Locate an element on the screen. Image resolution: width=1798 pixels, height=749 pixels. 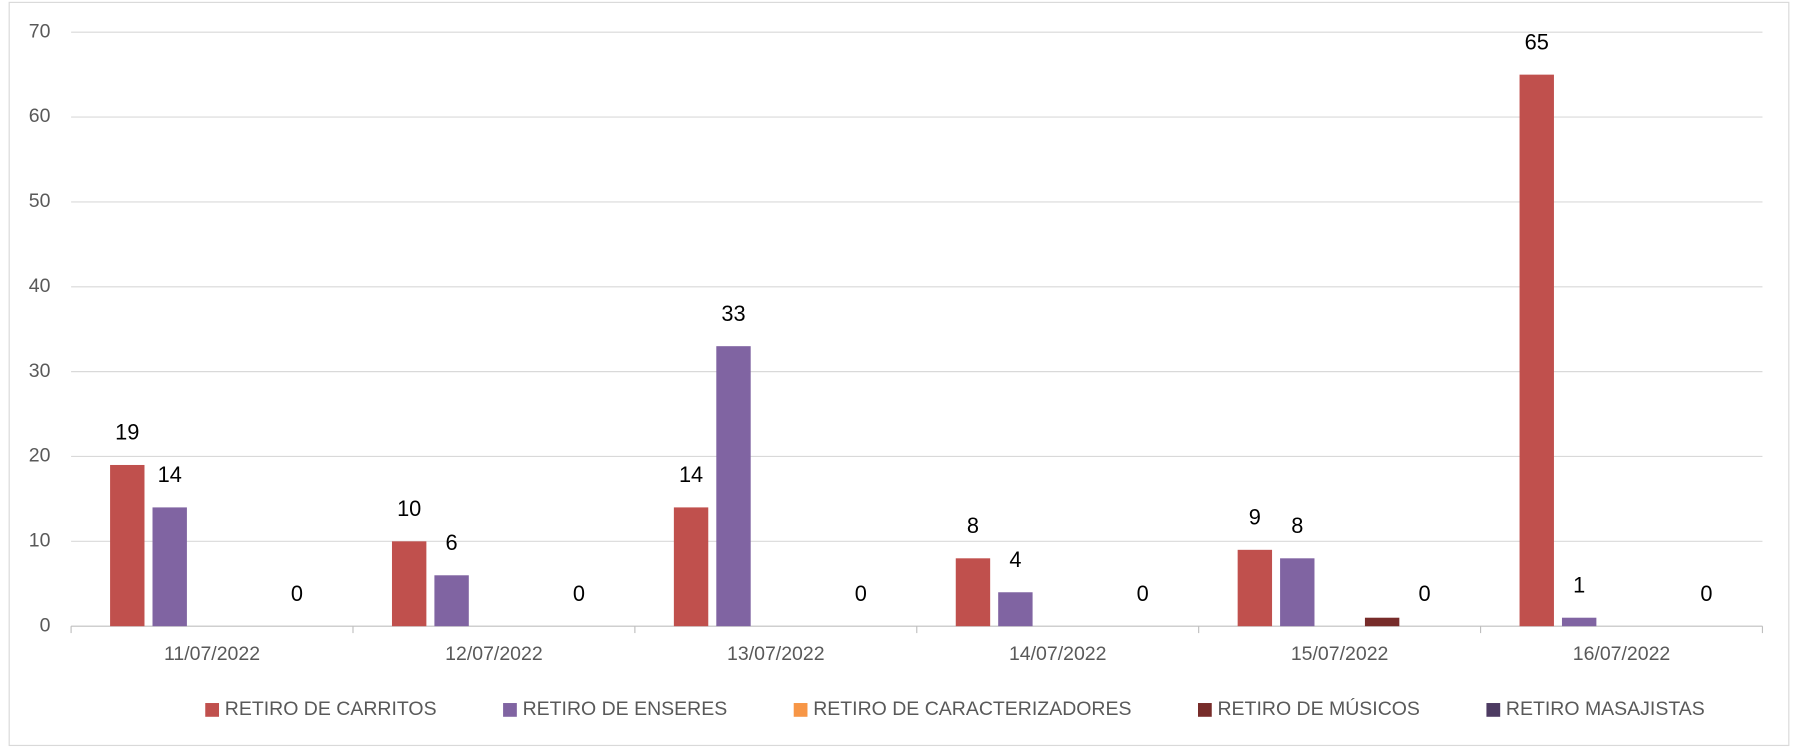
data-label: 6 is located at coordinates (452, 542).